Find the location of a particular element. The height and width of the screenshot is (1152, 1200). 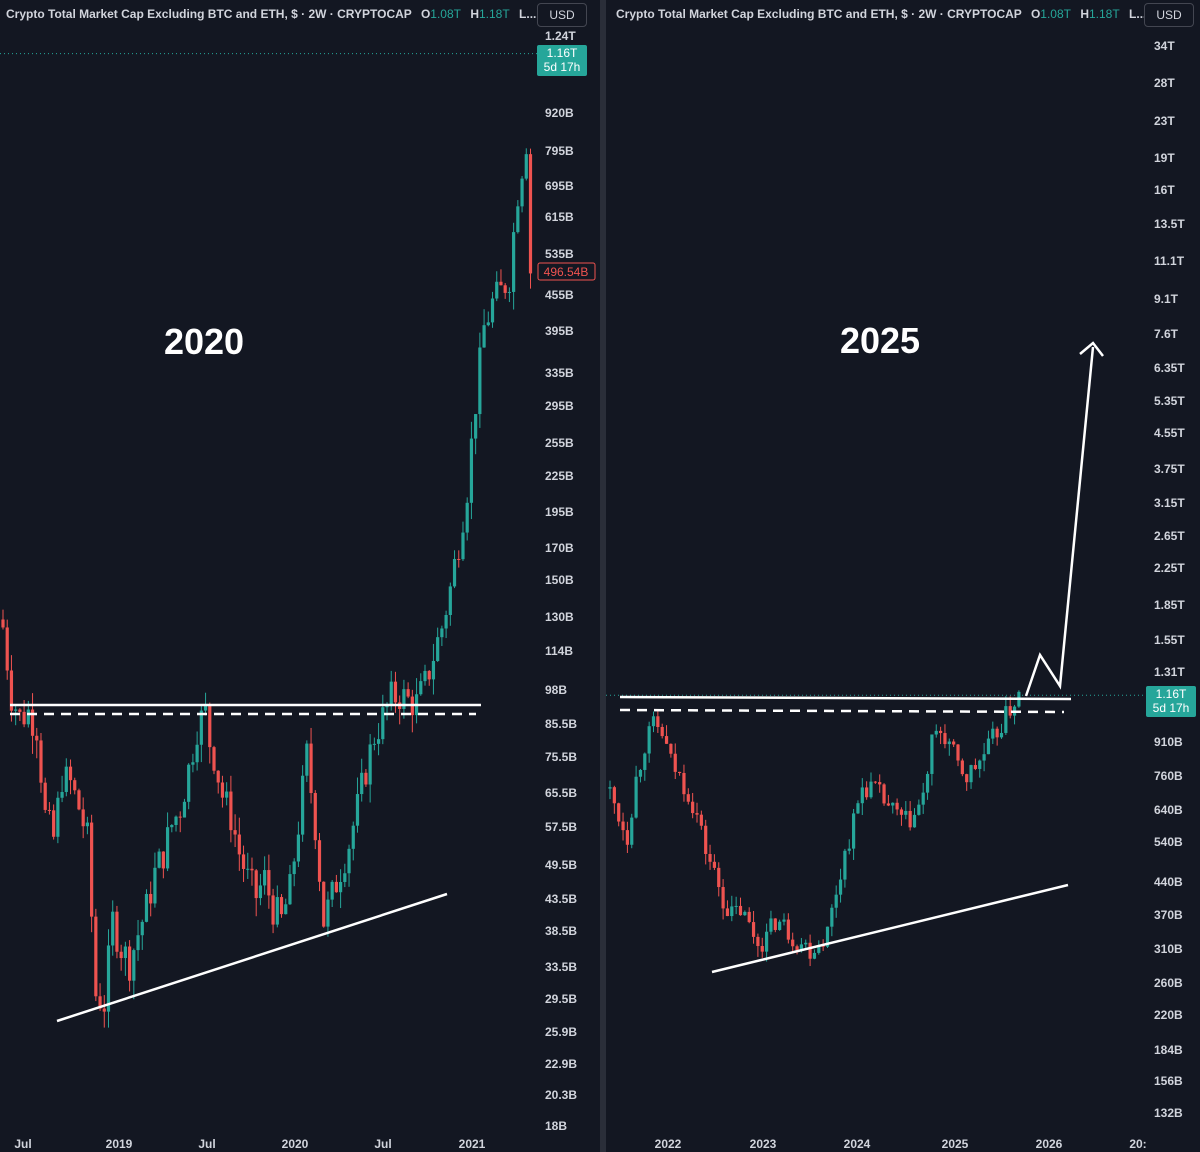

price-tick-label: 34T is located at coordinates (1164, 46).